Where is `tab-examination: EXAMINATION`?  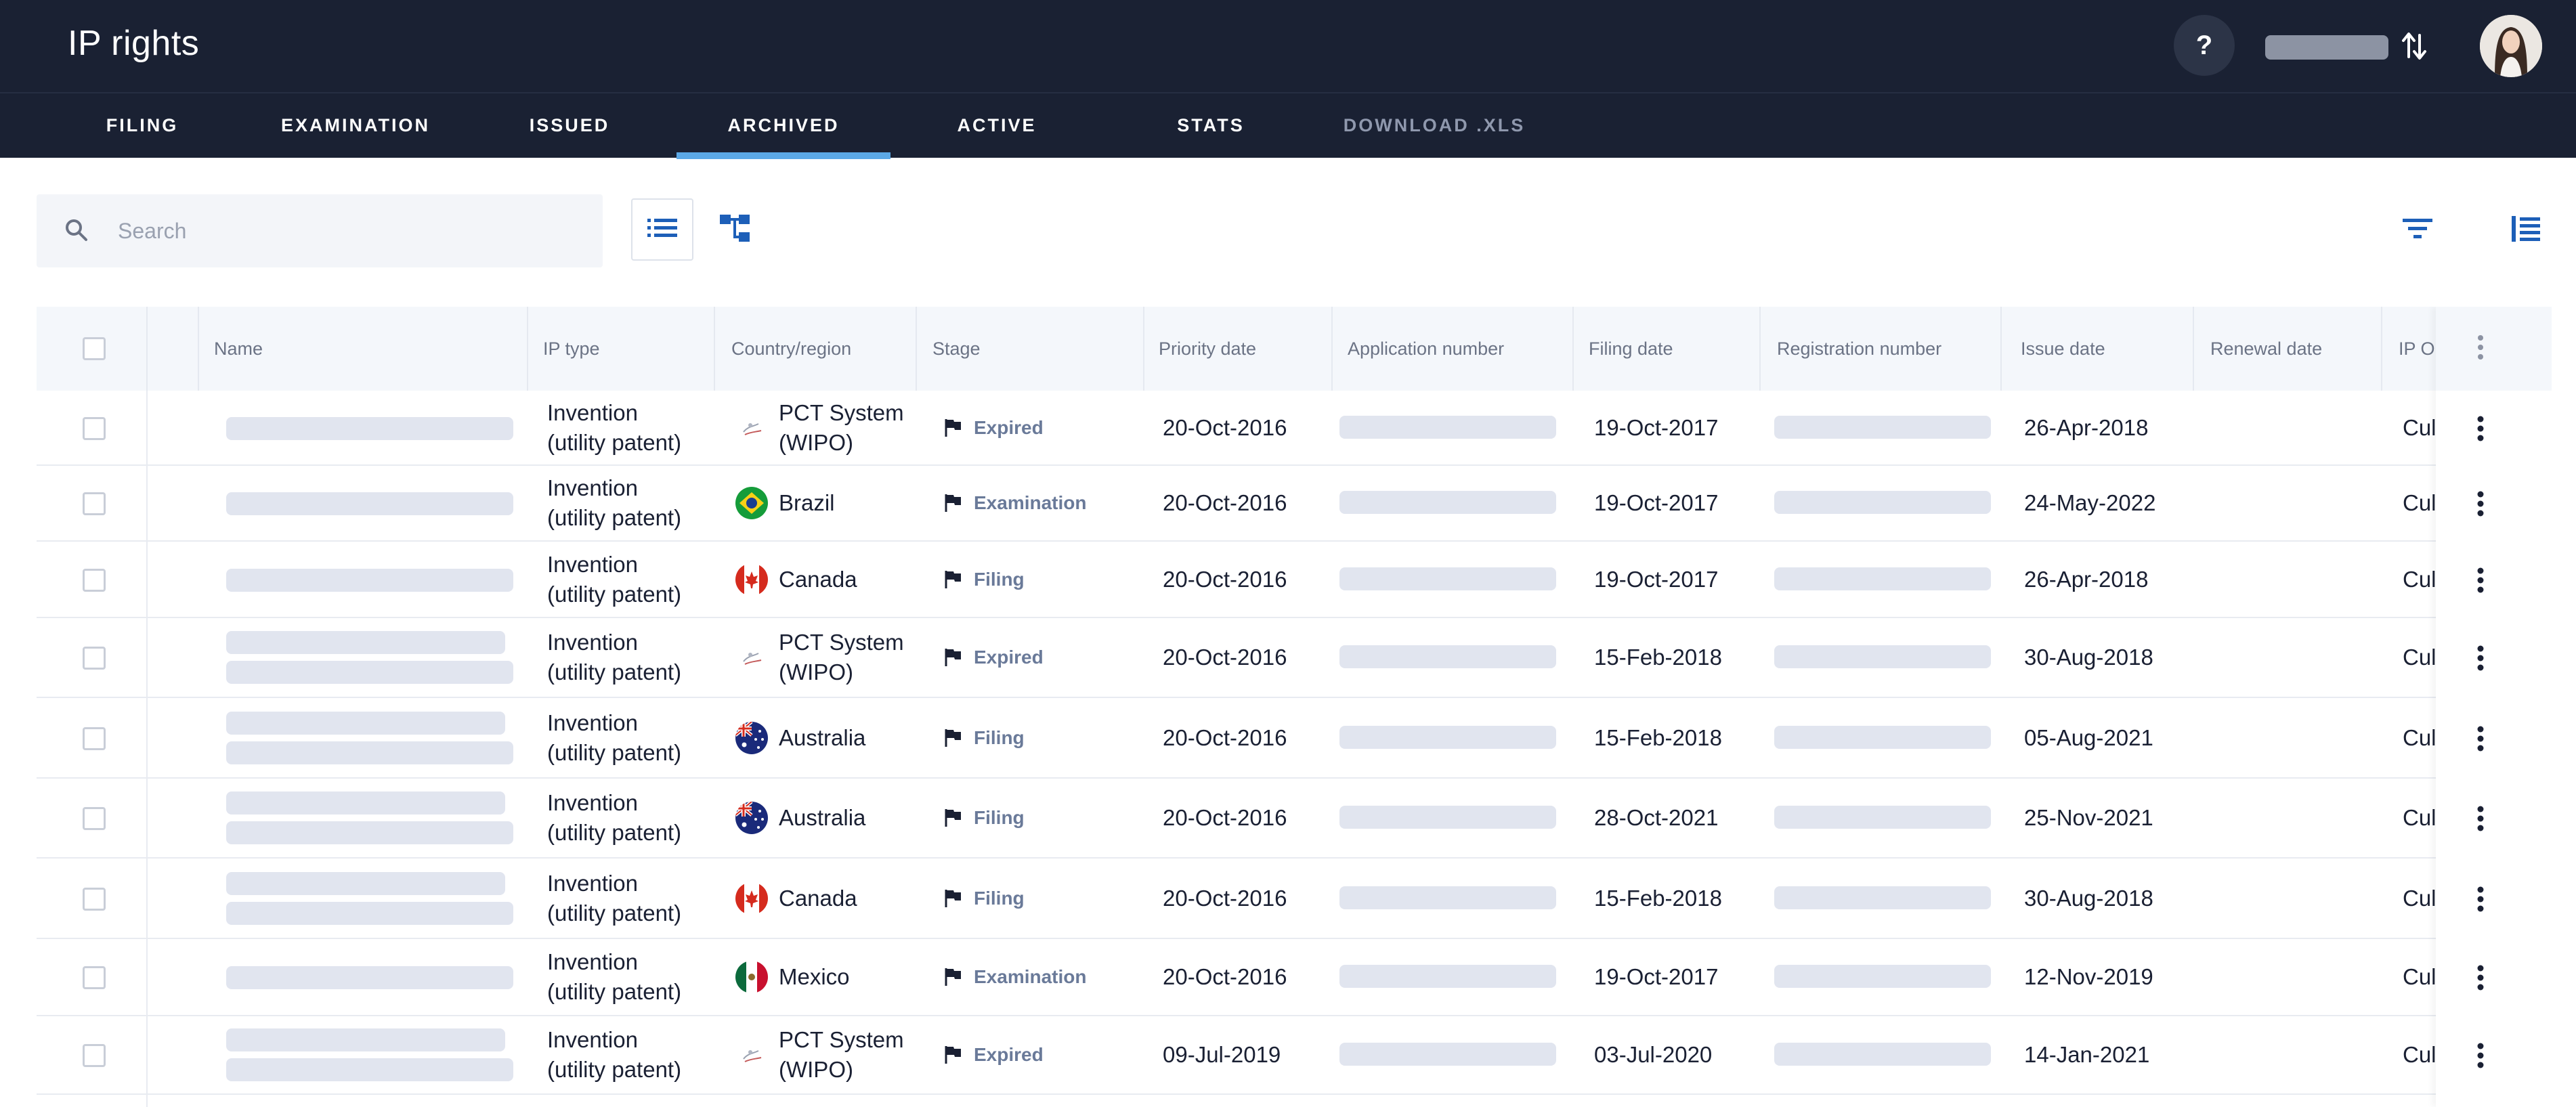
tab-examination: EXAMINATION is located at coordinates (355, 125).